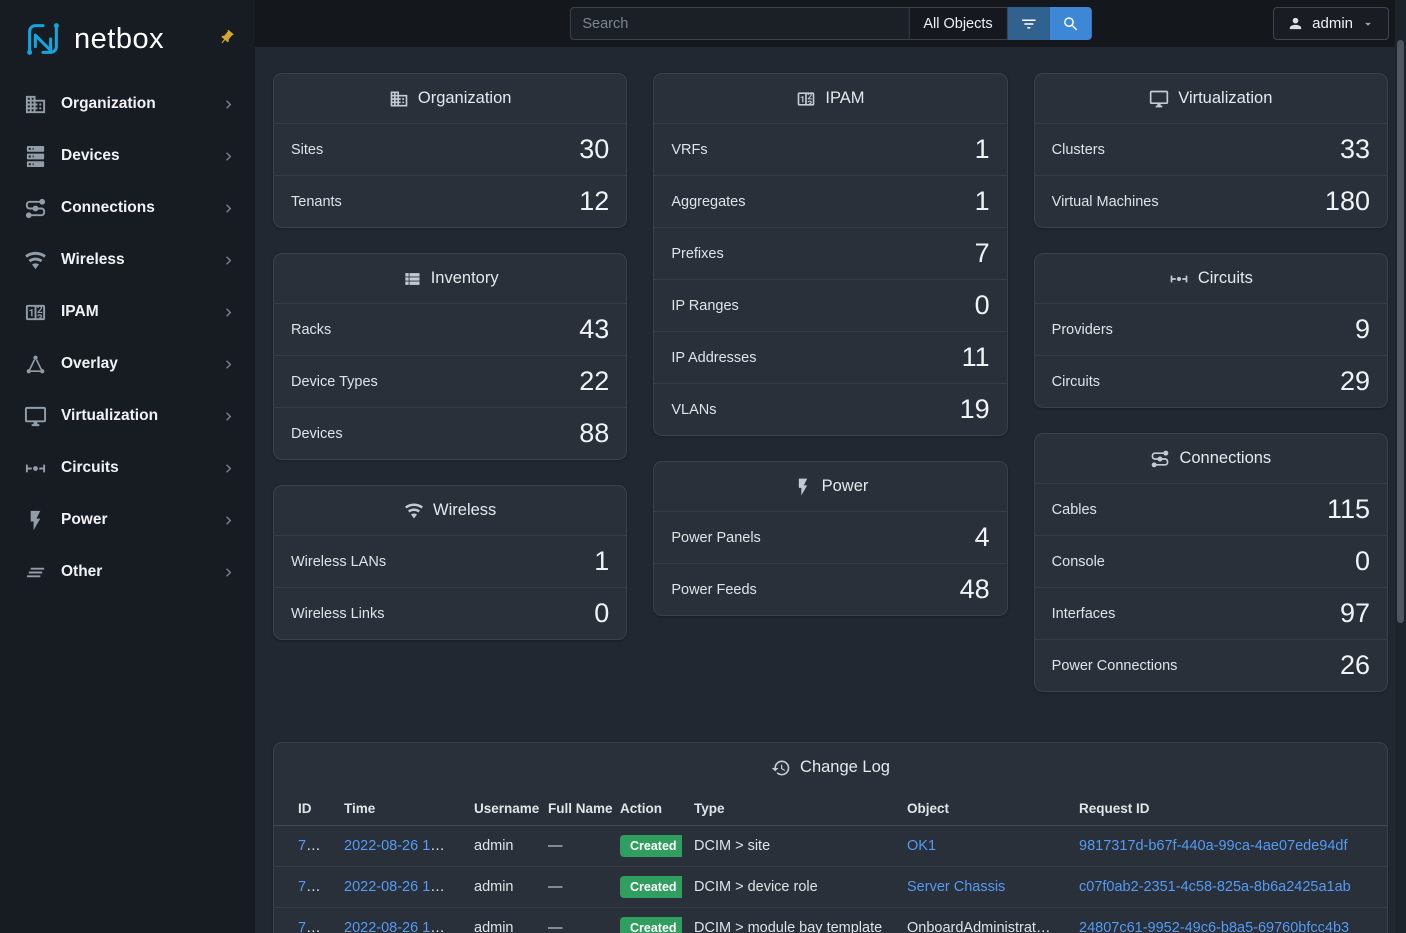  Describe the element at coordinates (645, 809) in the screenshot. I see `column-header-action: Action` at that location.